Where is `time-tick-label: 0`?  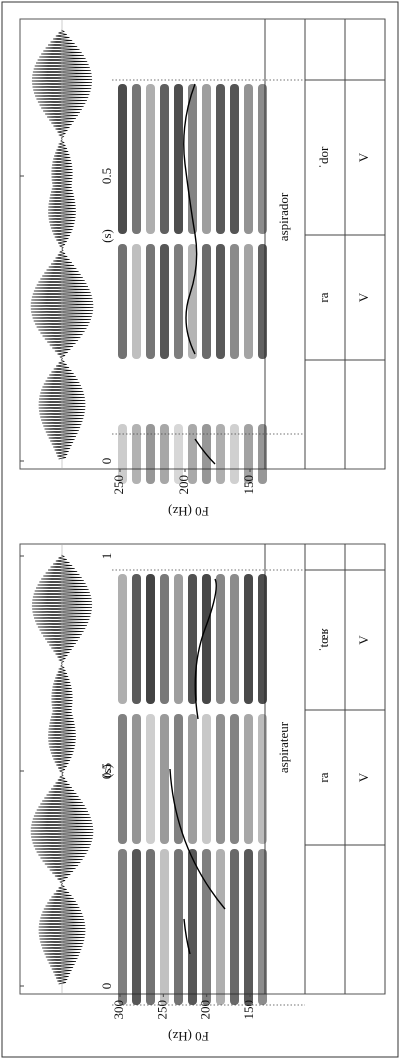
time-tick-label: 0 is located at coordinates (106, 461).